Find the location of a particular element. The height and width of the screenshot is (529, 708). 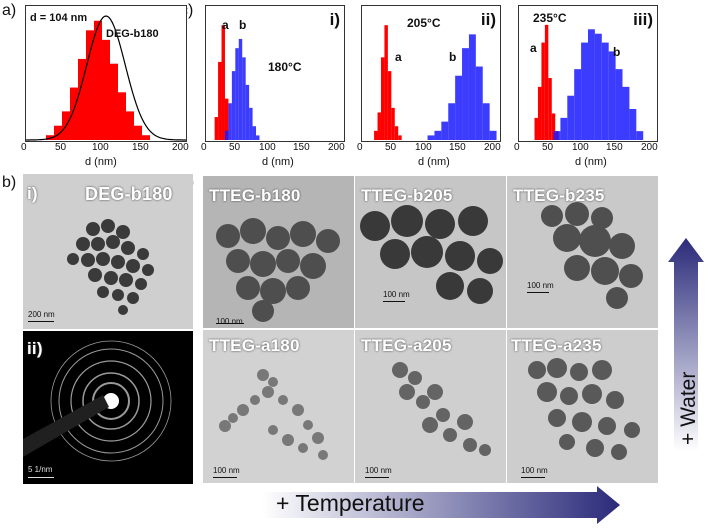

scale-label: 5 1/nm is located at coordinates (40, 469).